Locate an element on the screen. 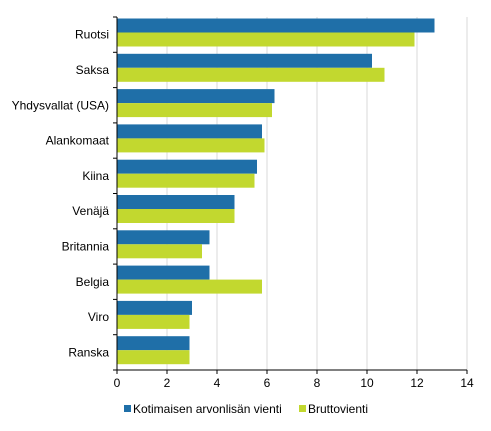 The width and height of the screenshot is (491, 431). legend-label: Kotimaisen arvonlisän vienti is located at coordinates (207, 409).